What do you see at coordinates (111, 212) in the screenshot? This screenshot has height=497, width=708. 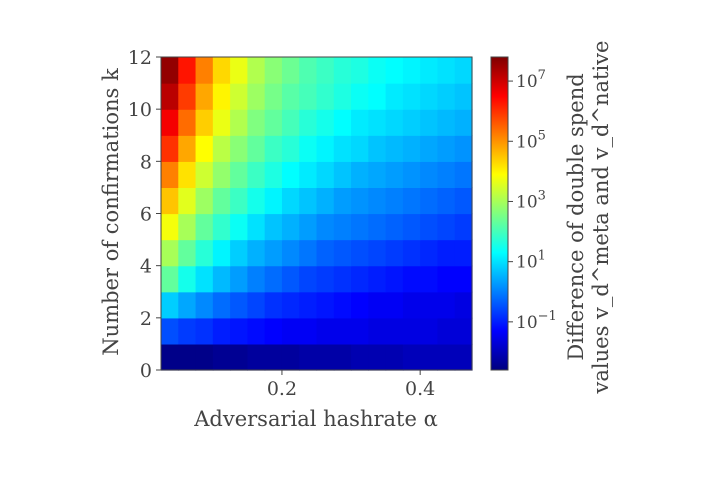 I see `y-axis-label: Number of confirmations k` at bounding box center [111, 212].